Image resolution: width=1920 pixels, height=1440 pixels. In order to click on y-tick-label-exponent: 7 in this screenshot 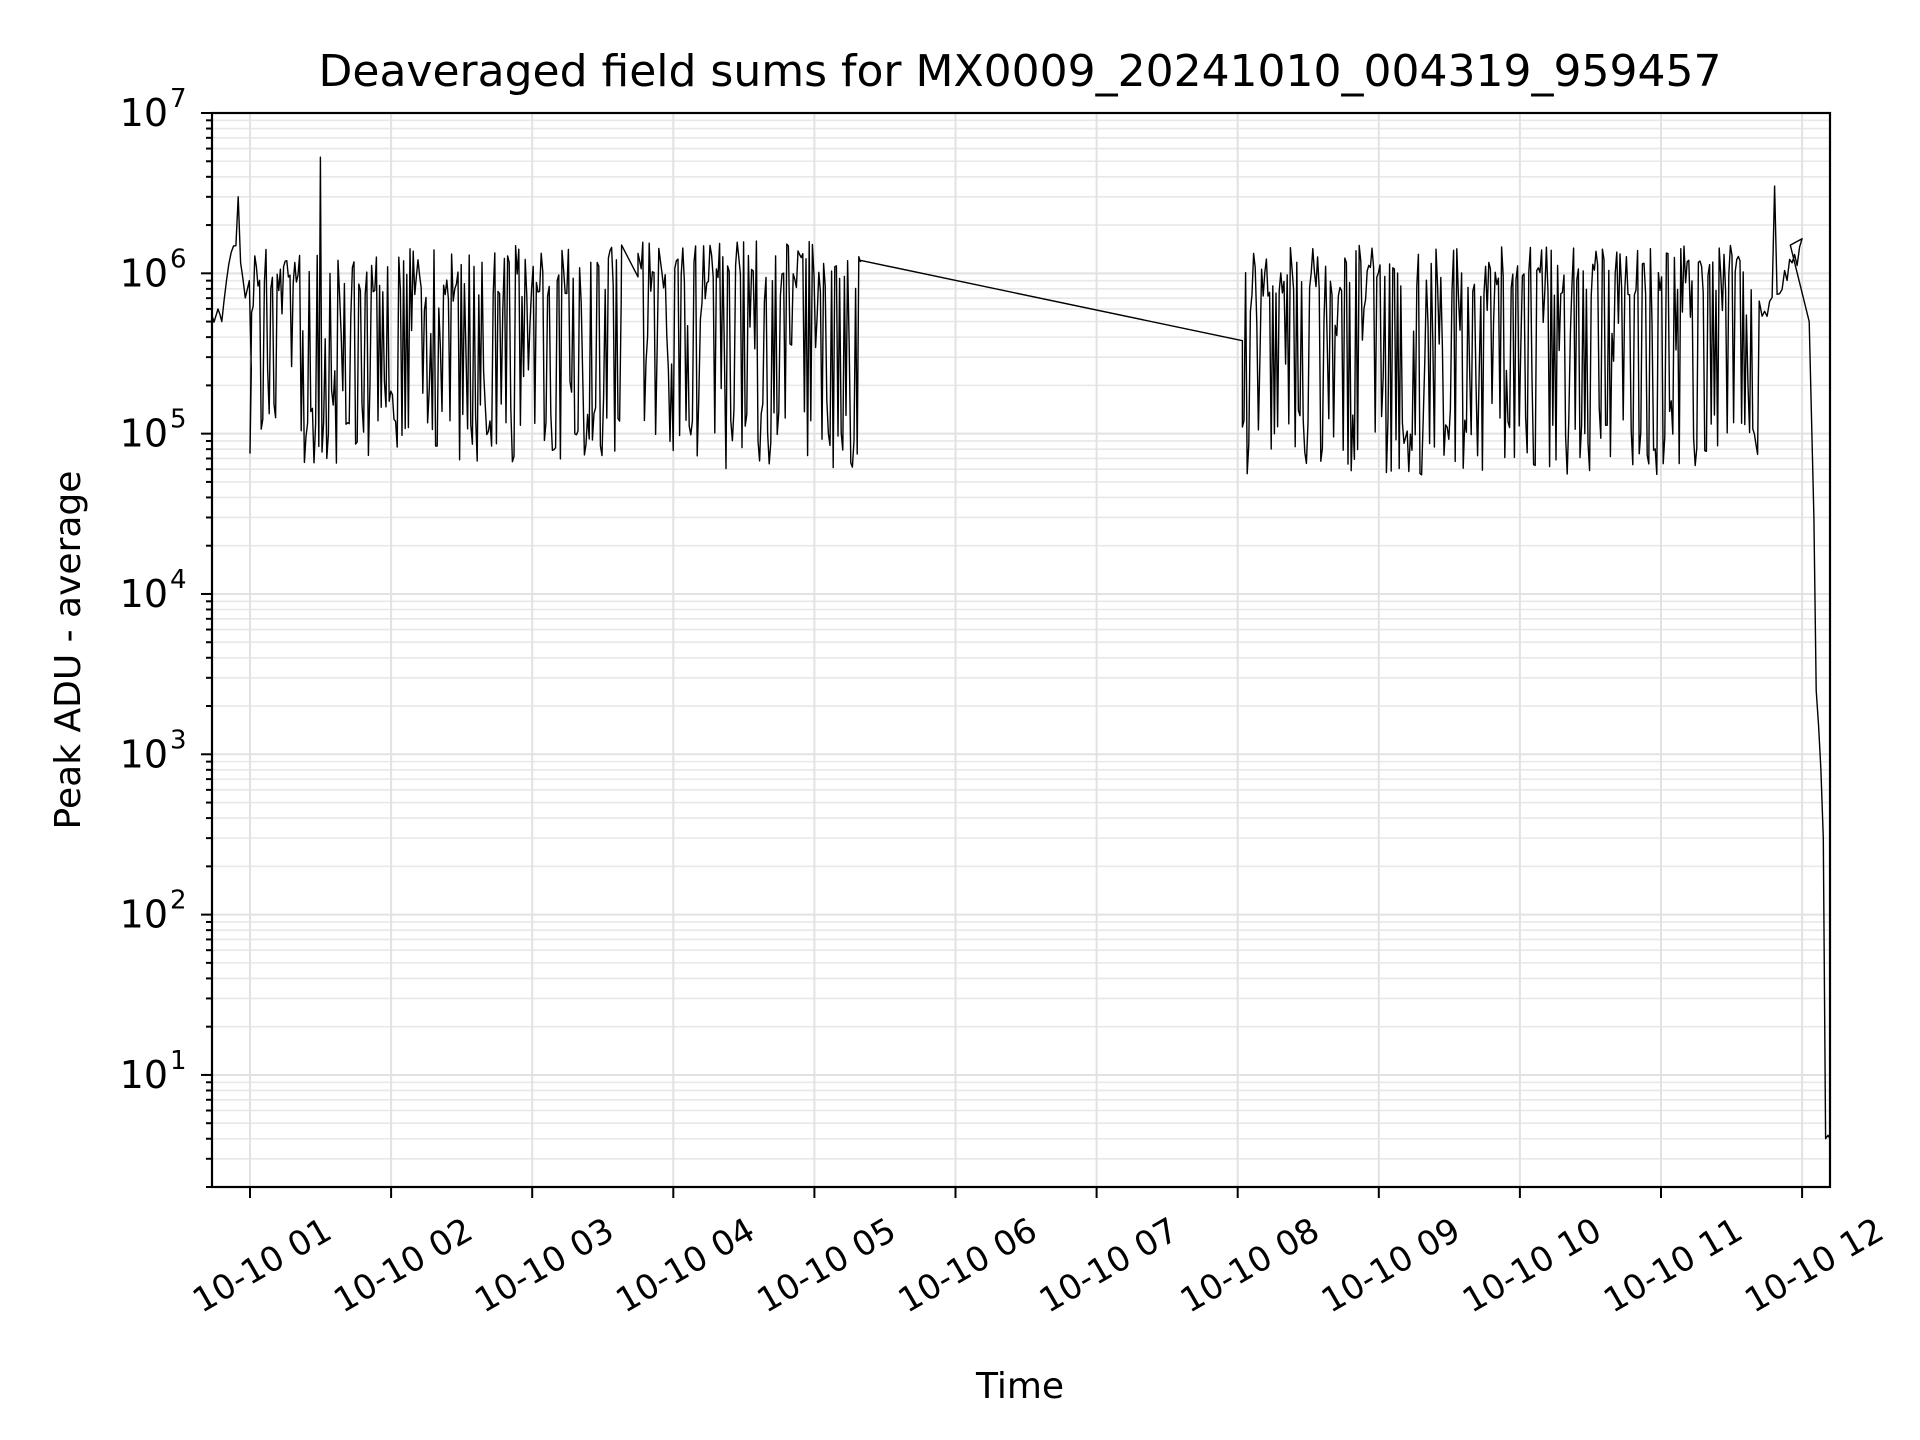, I will do `click(178, 99)`.